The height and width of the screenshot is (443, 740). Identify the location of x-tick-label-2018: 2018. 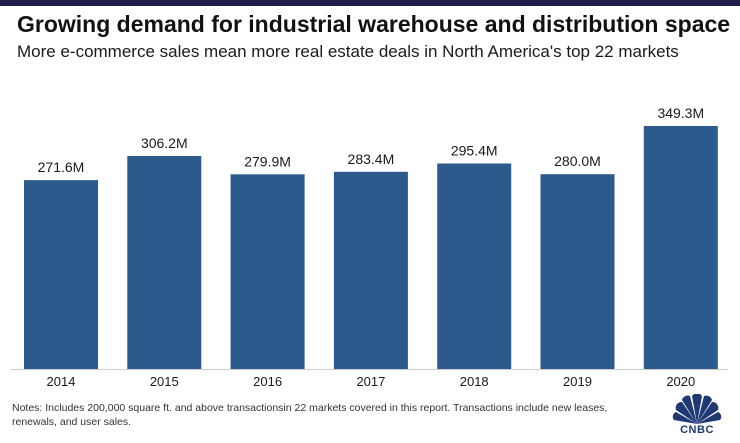
(474, 381).